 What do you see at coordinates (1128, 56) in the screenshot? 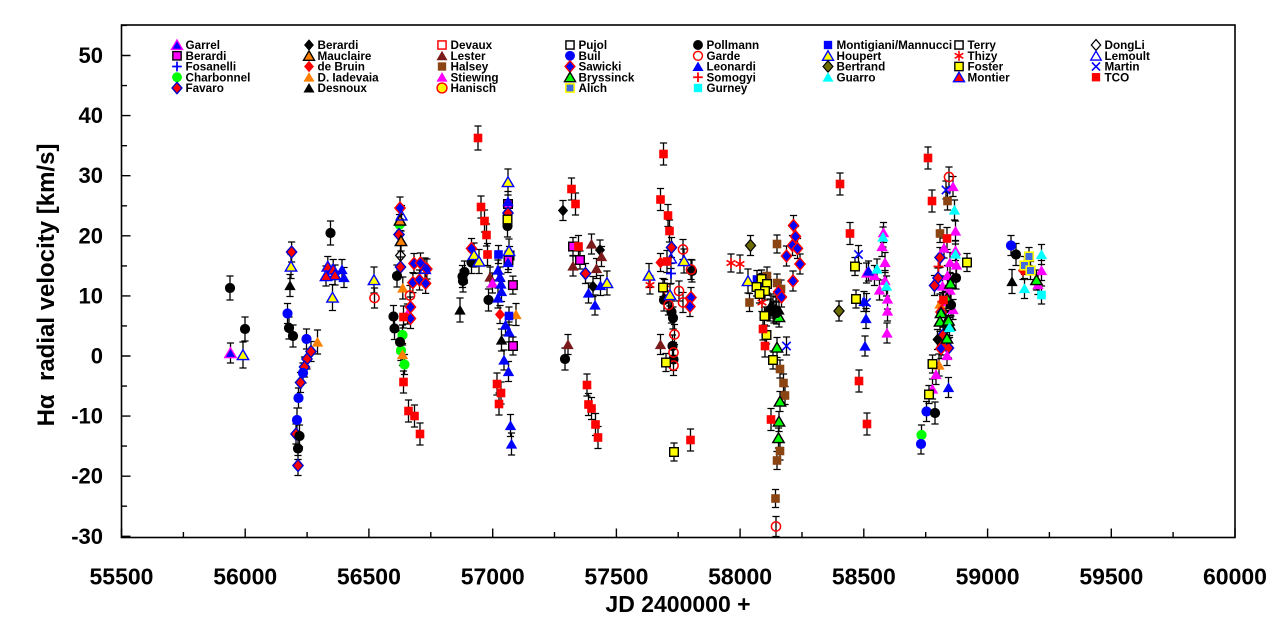
I see `svg-text: Lemoult` at bounding box center [1128, 56].